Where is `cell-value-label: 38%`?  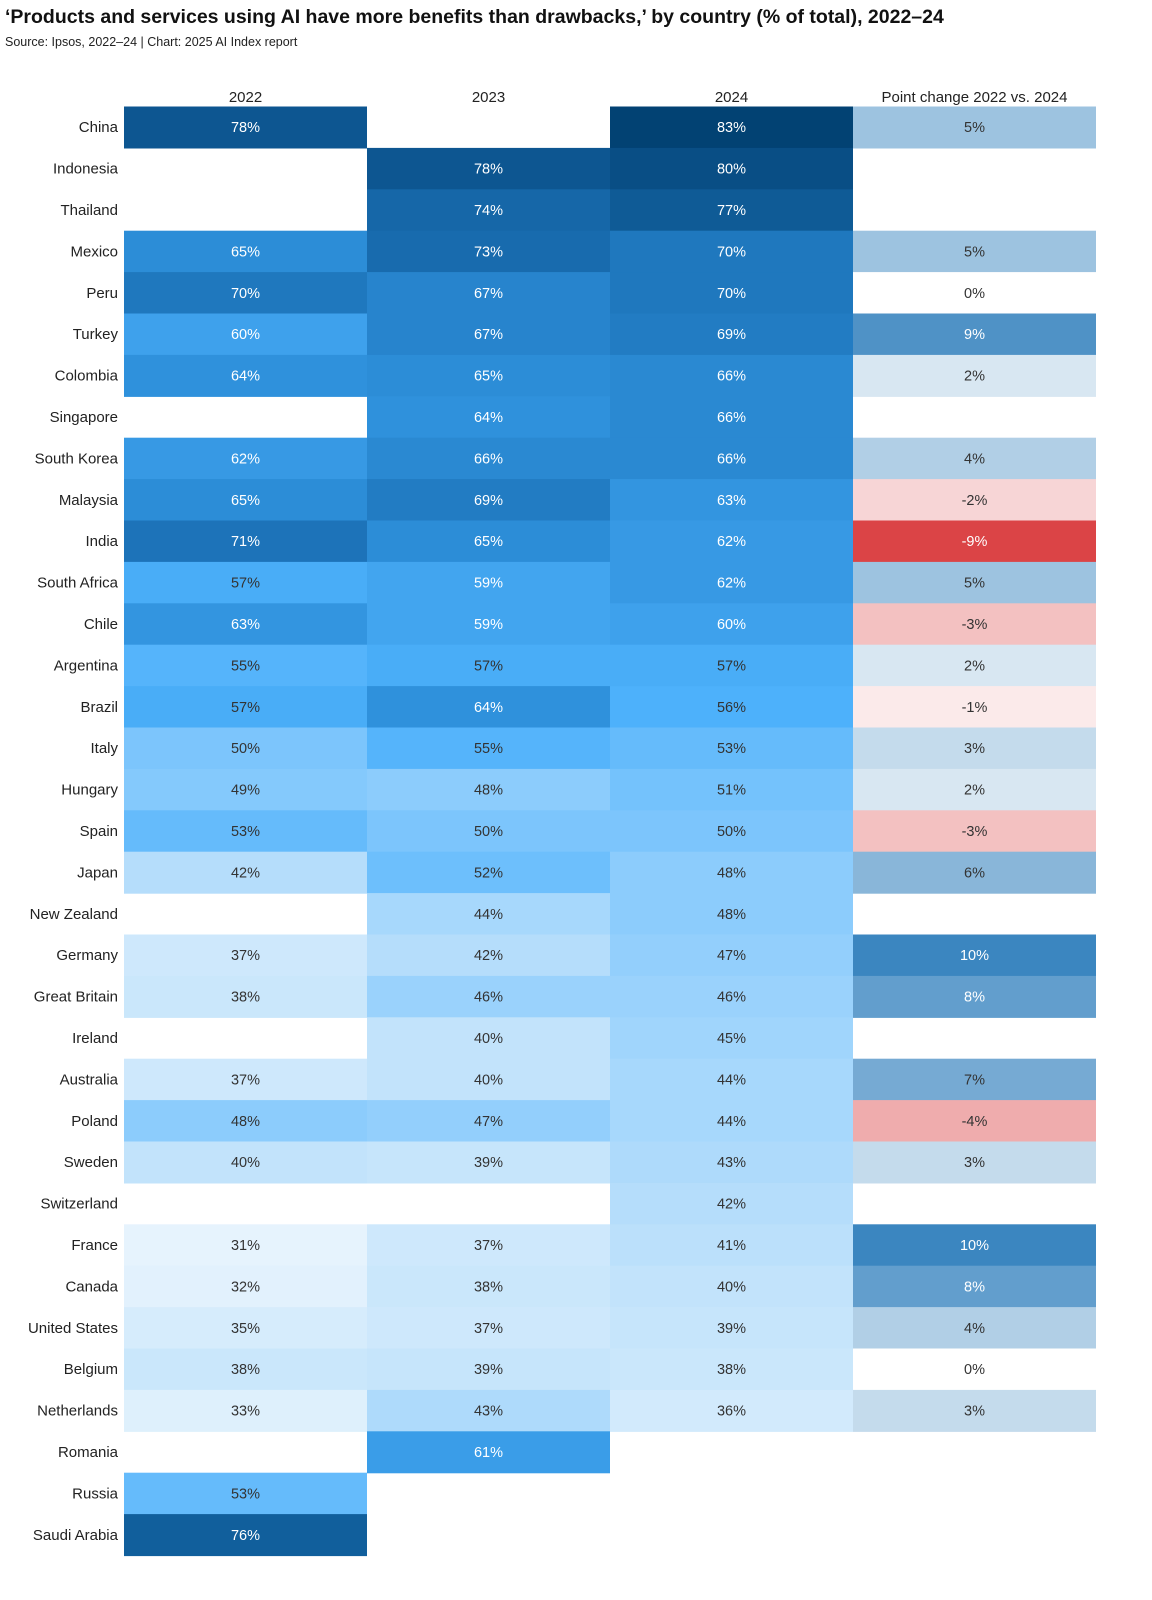 cell-value-label: 38% is located at coordinates (245, 1370).